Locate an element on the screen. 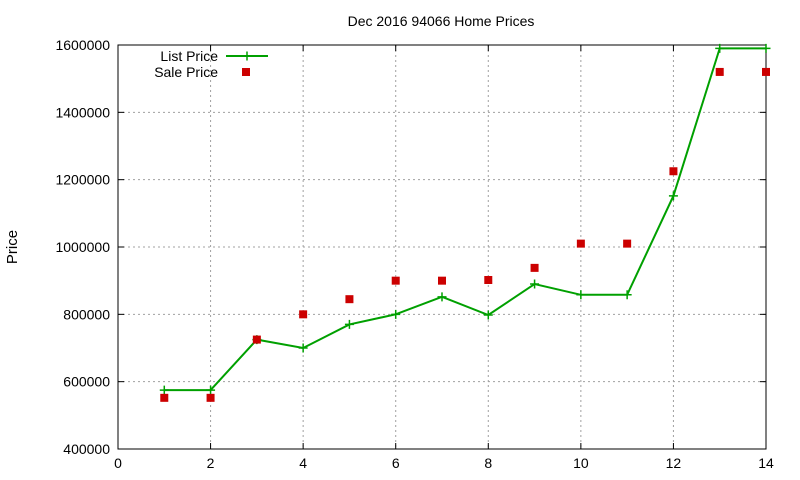 This screenshot has width=800, height=480. y-tick-label: 1600000 is located at coordinates (82, 45).